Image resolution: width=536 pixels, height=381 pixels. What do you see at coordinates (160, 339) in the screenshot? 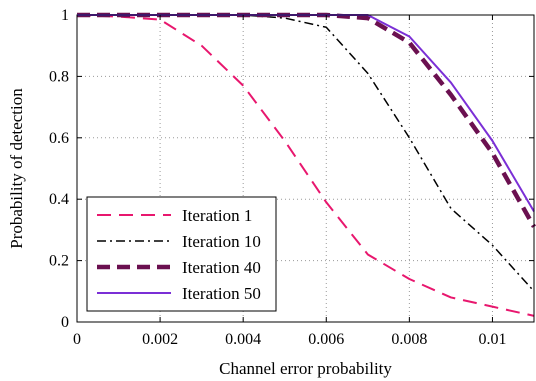
I see `x-tick-label-0-002: 0.002` at bounding box center [160, 339].